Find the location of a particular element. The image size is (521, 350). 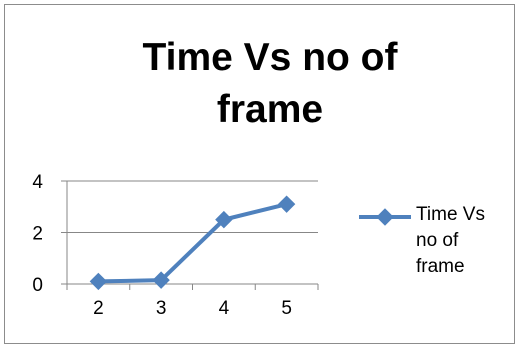

x-tick-label: 5 is located at coordinates (286, 308).